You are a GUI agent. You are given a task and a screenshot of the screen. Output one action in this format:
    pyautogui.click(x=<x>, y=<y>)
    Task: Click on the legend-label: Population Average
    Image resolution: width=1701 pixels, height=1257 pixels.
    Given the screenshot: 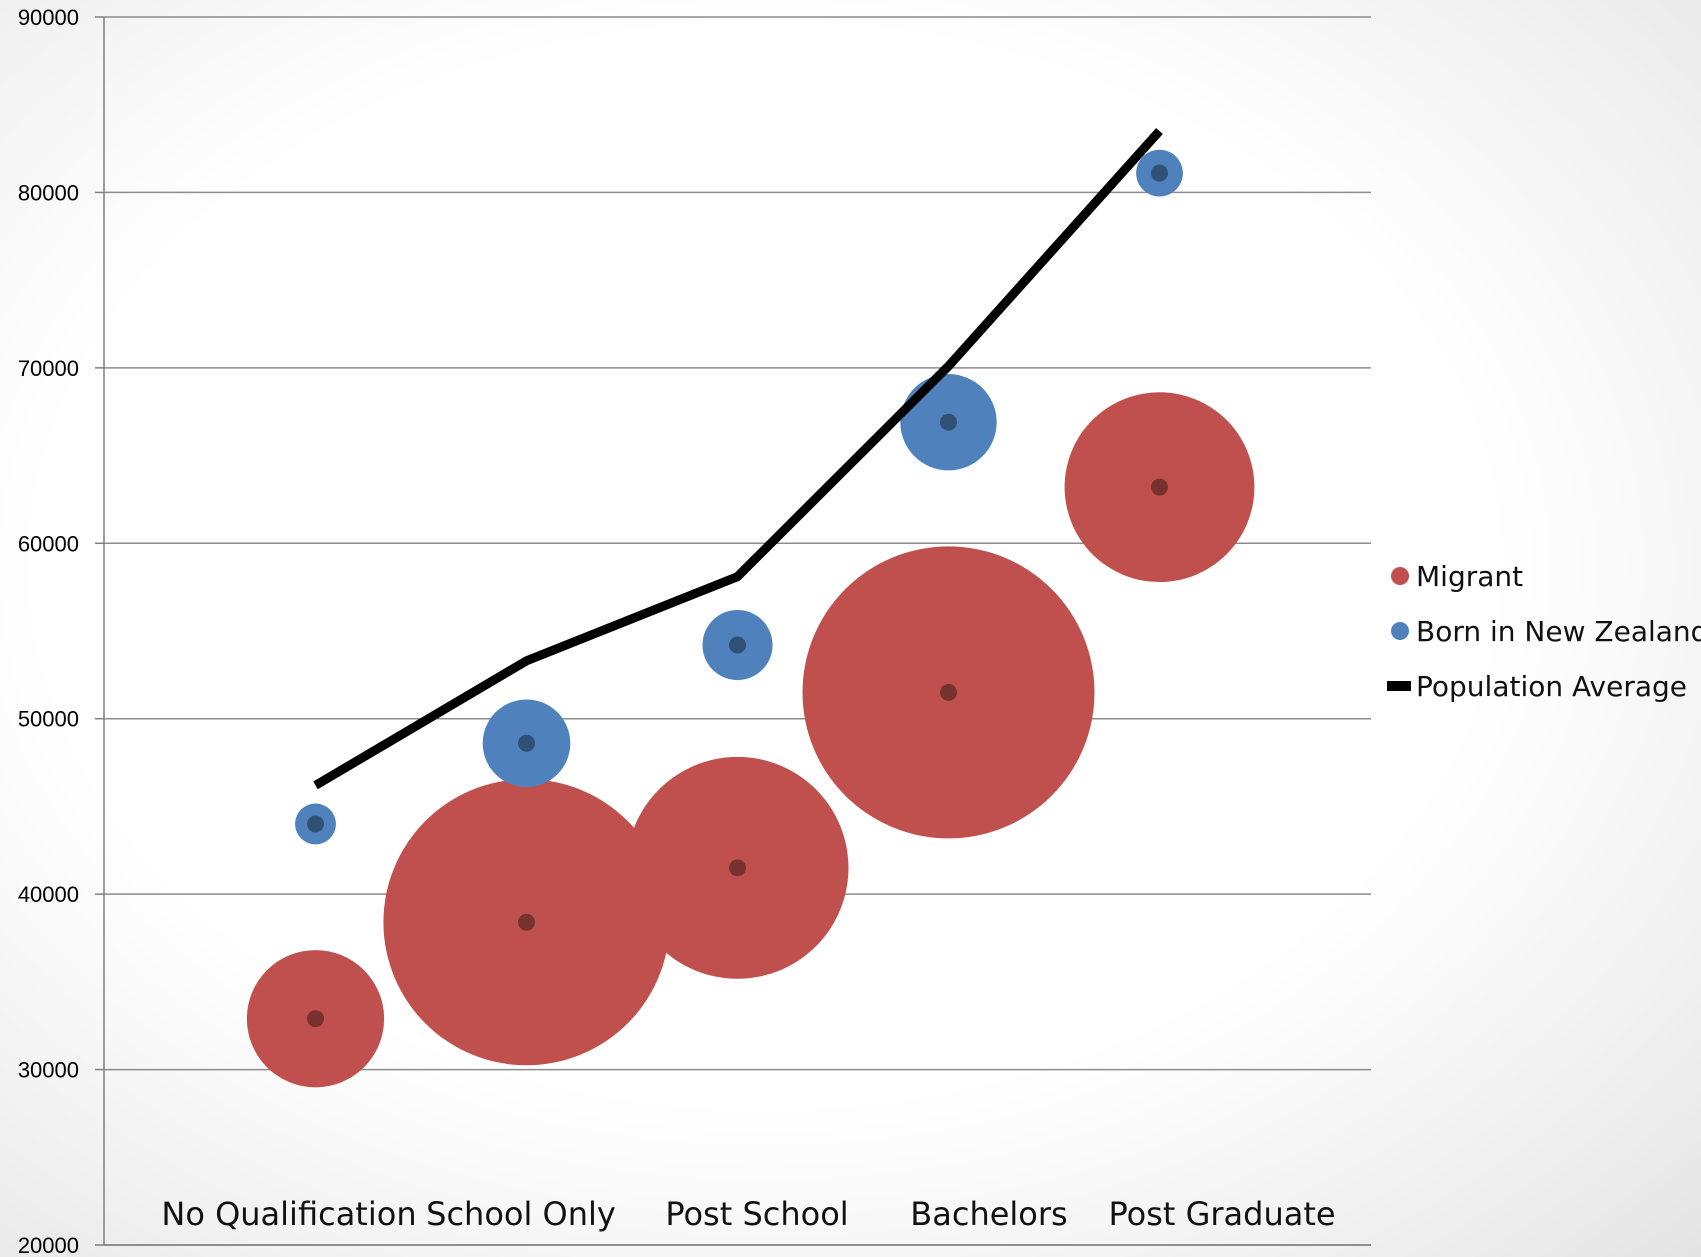 What is the action you would take?
    pyautogui.click(x=1551, y=686)
    